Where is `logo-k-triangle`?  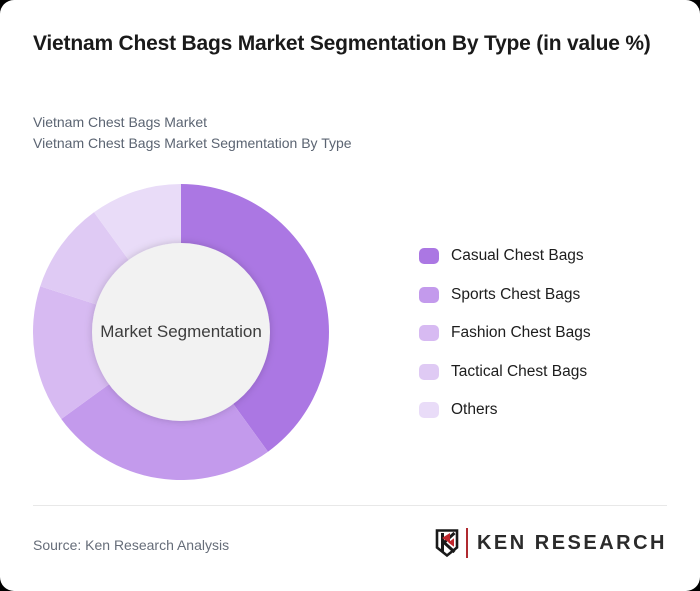 logo-k-triangle is located at coordinates (445, 538).